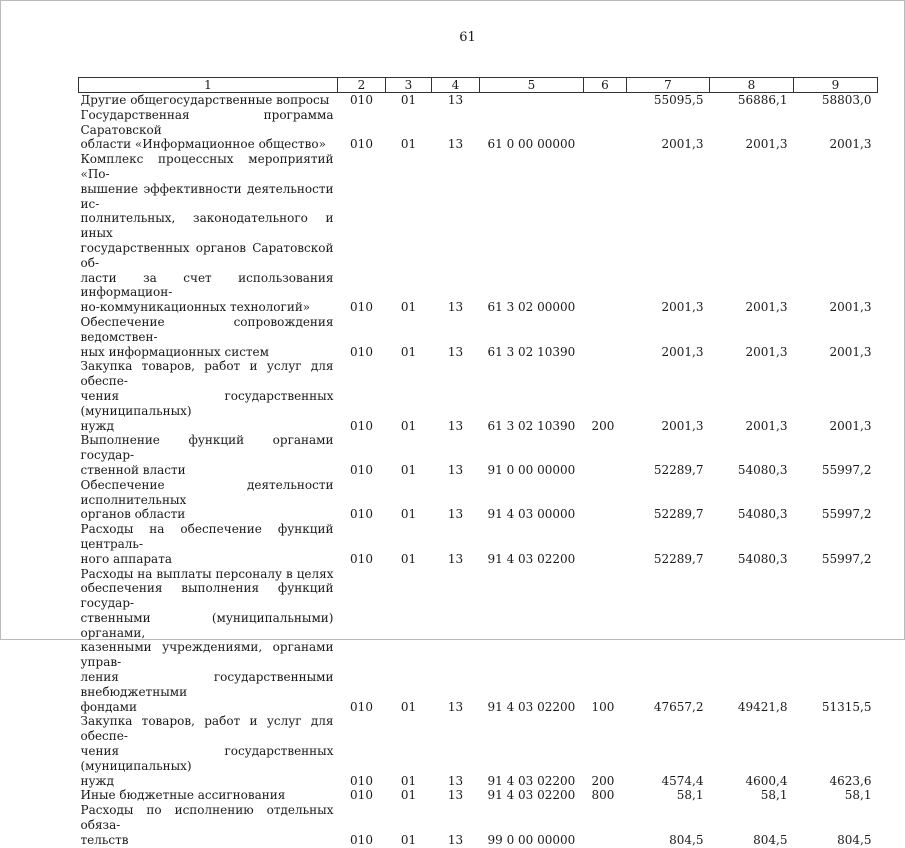 This screenshot has width=905, height=848. Describe the element at coordinates (531, 839) in the screenshot. I see `cell-target-article: 99 0 00 00000` at that location.